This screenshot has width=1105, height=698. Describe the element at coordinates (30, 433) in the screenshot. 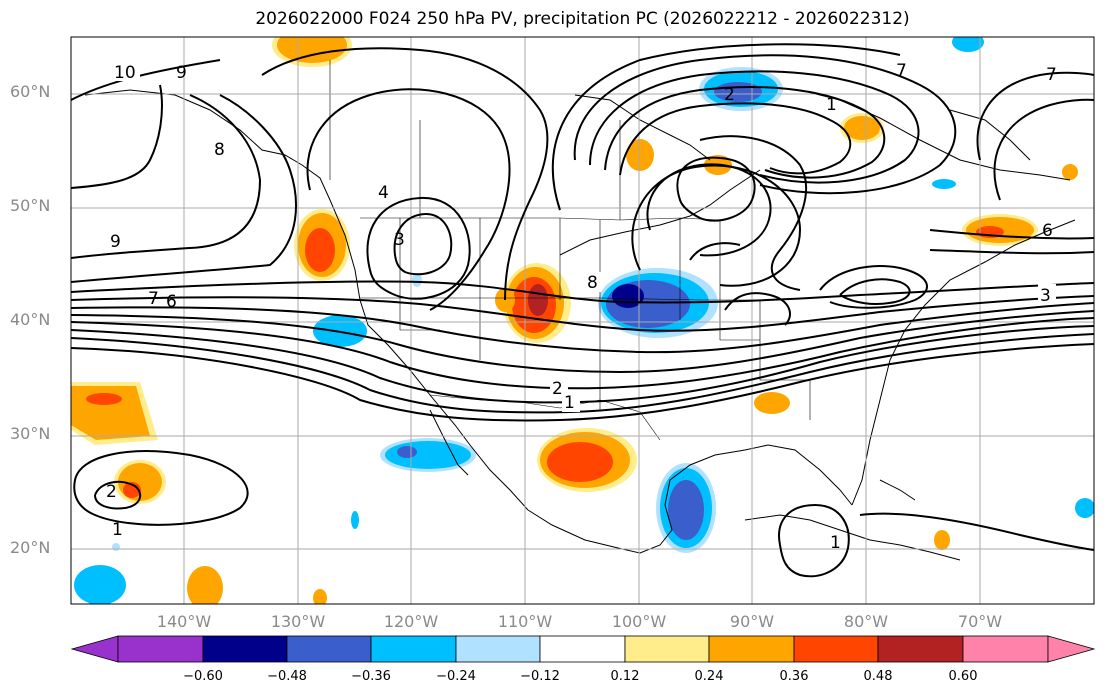

I see `lat-label-30n: 30°N` at that location.